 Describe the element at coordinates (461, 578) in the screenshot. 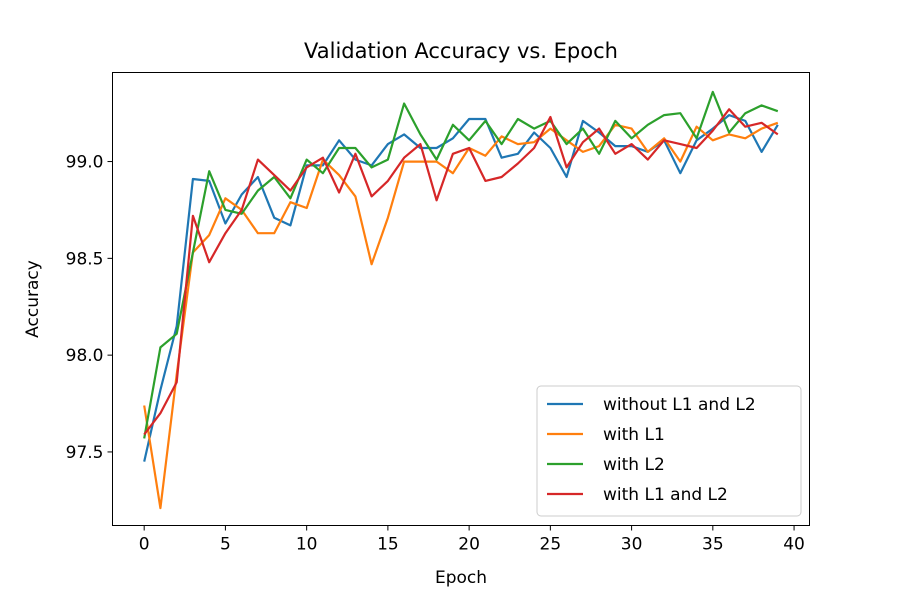

I see `x-axis-label: Epoch` at that location.